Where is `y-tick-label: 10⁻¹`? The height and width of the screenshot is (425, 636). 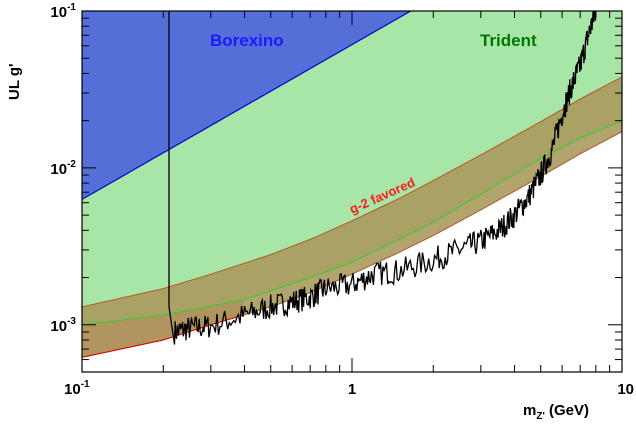 y-tick-label: 10⁻¹ is located at coordinates (63, 11).